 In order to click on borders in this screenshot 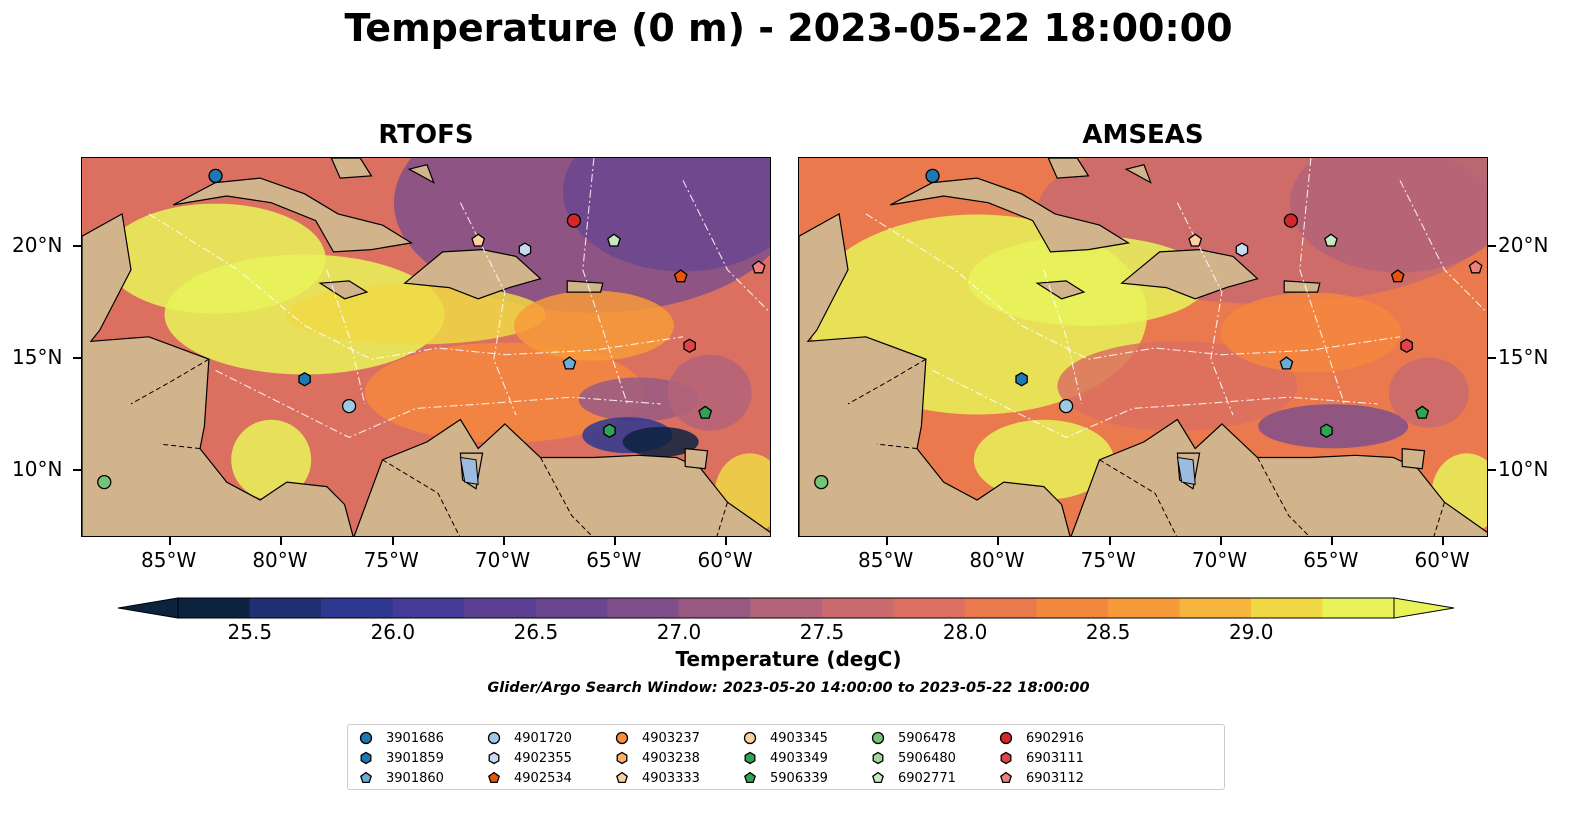, I will do `click(429, 447)`.